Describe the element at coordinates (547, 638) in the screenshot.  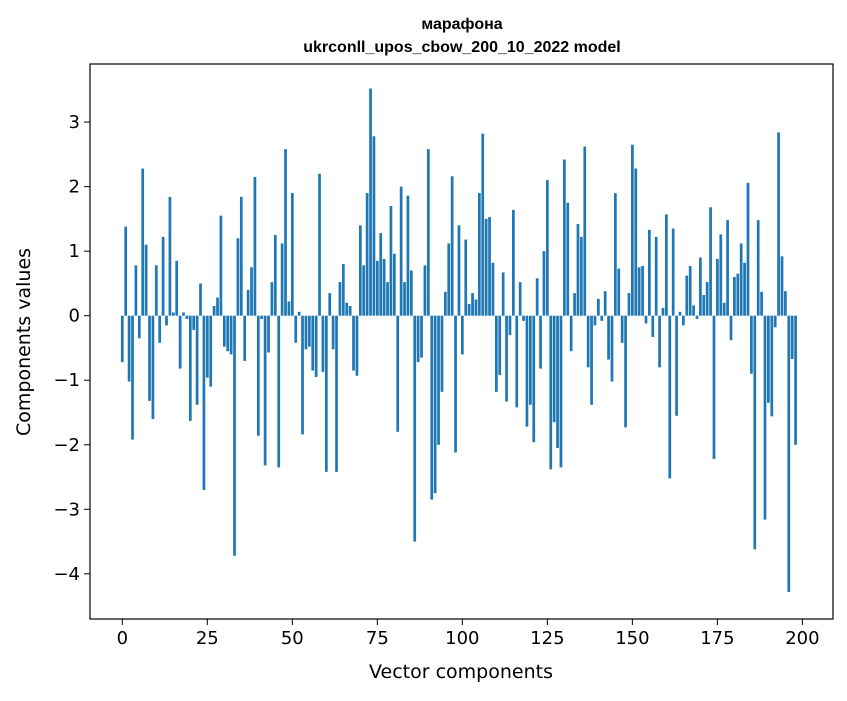
I see `x-tick-label: 125` at that location.